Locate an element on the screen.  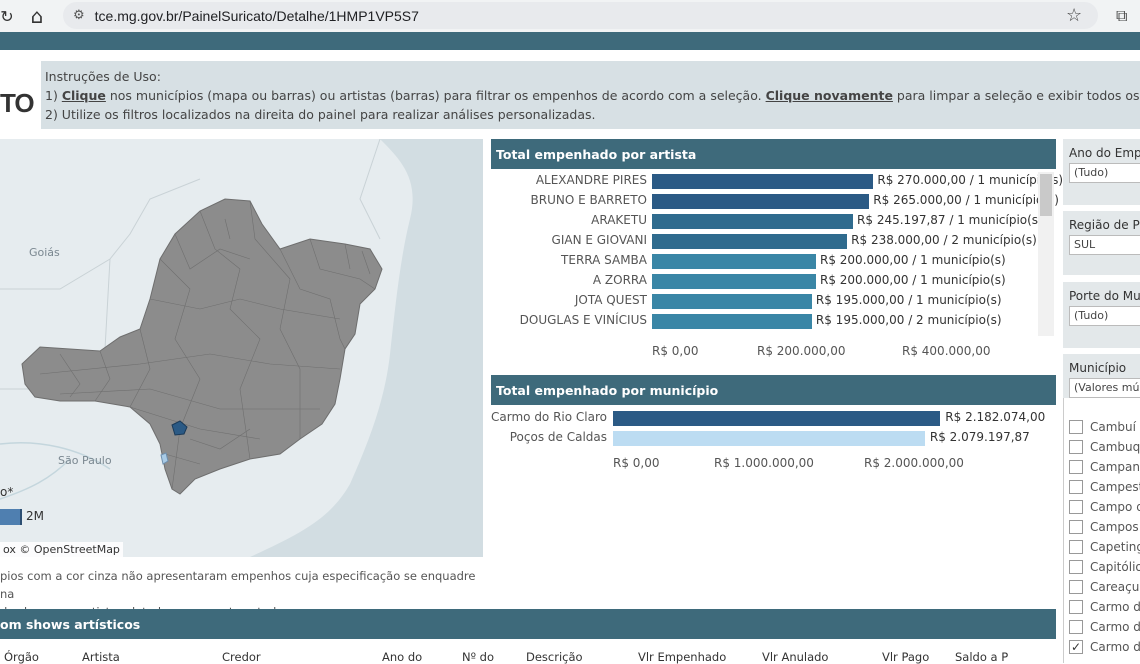
table-column-header: Ano do is located at coordinates (402, 657).